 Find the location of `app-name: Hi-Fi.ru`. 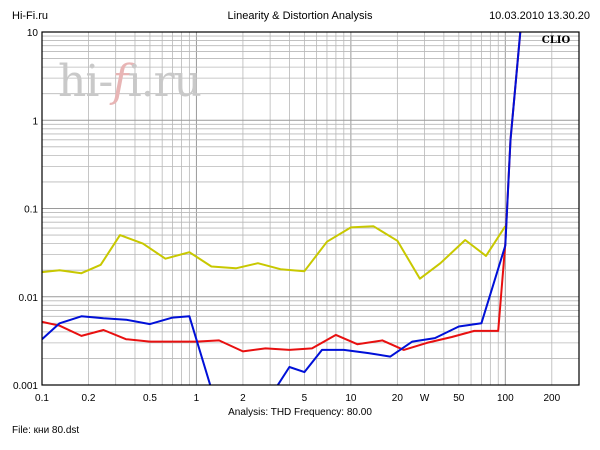

app-name: Hi-Fi.ru is located at coordinates (30, 16).